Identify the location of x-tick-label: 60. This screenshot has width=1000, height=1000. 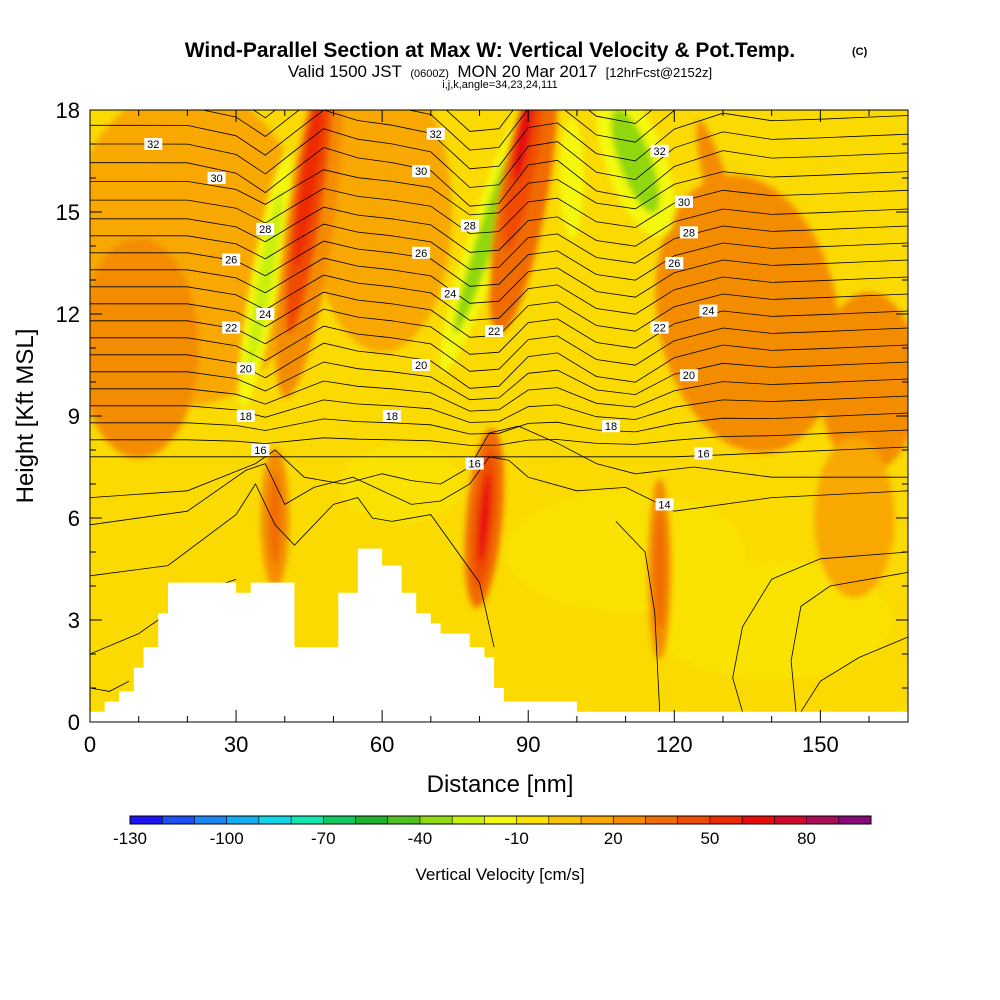
(382, 744).